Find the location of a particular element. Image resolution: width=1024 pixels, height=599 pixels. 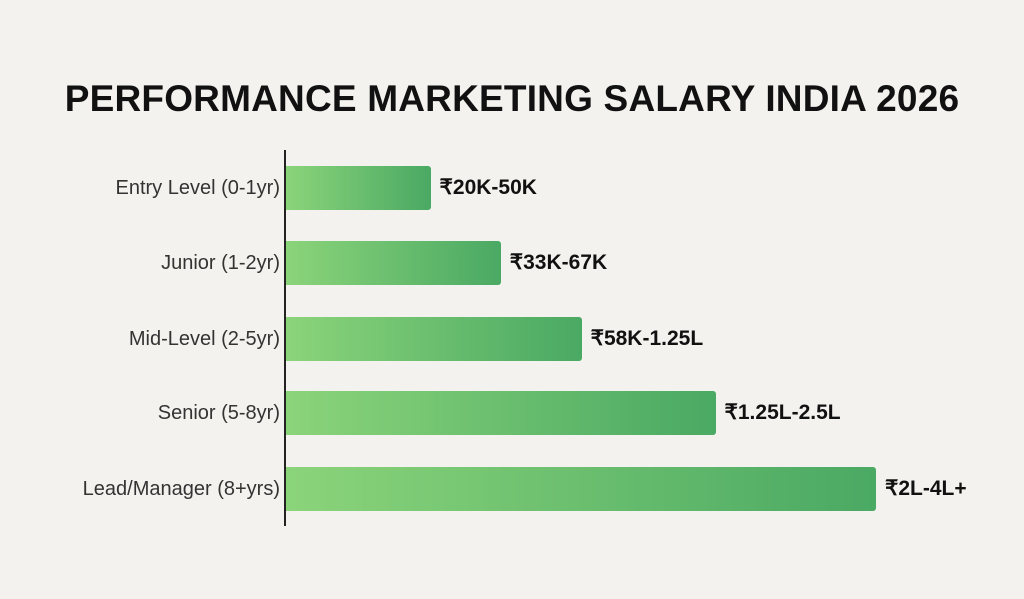

bar-row: Junior (1-2yr) ₹33K-67K is located at coordinates (512, 263).